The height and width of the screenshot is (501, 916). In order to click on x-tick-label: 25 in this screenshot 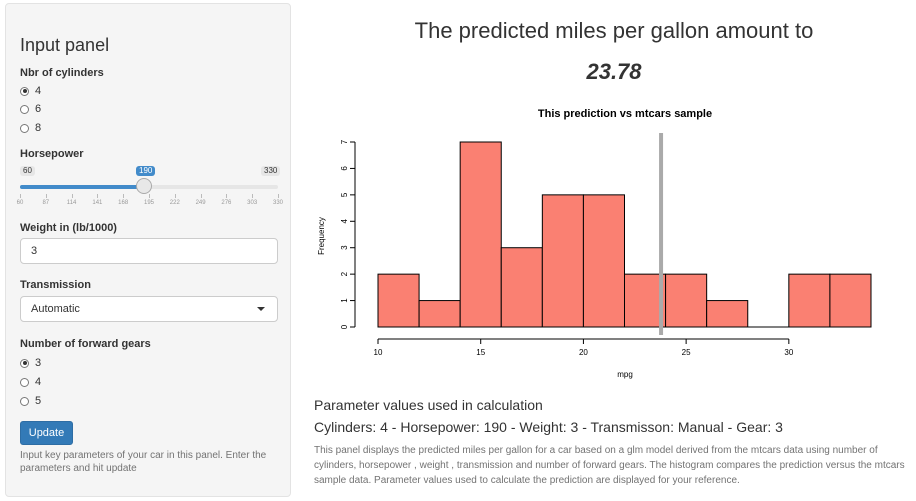, I will do `click(686, 352)`.